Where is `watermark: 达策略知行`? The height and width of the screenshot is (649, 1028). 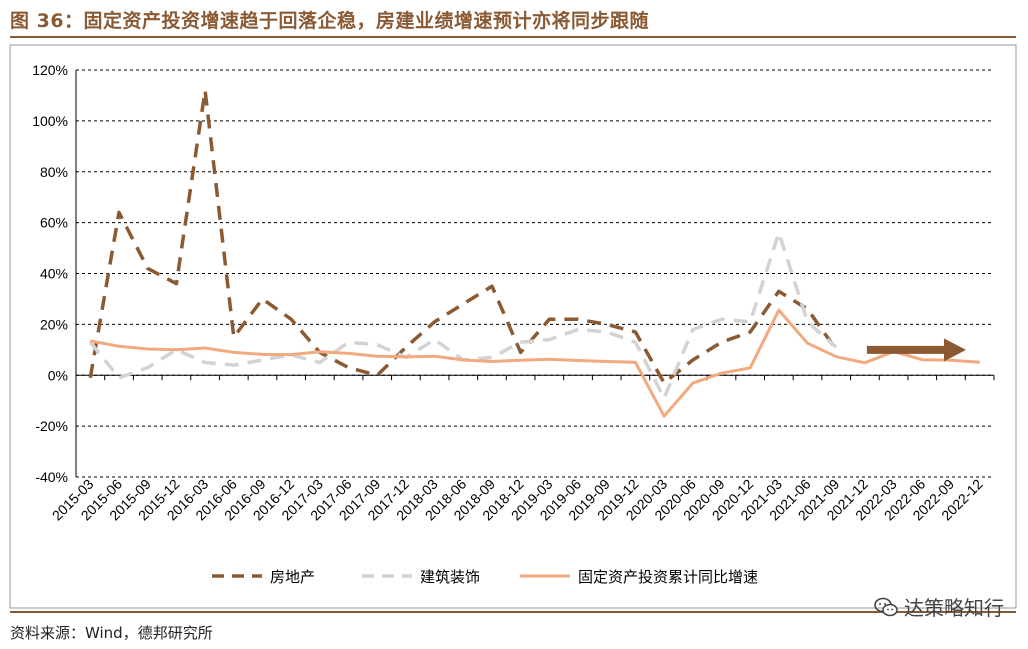 watermark: 达策略知行 is located at coordinates (939, 606).